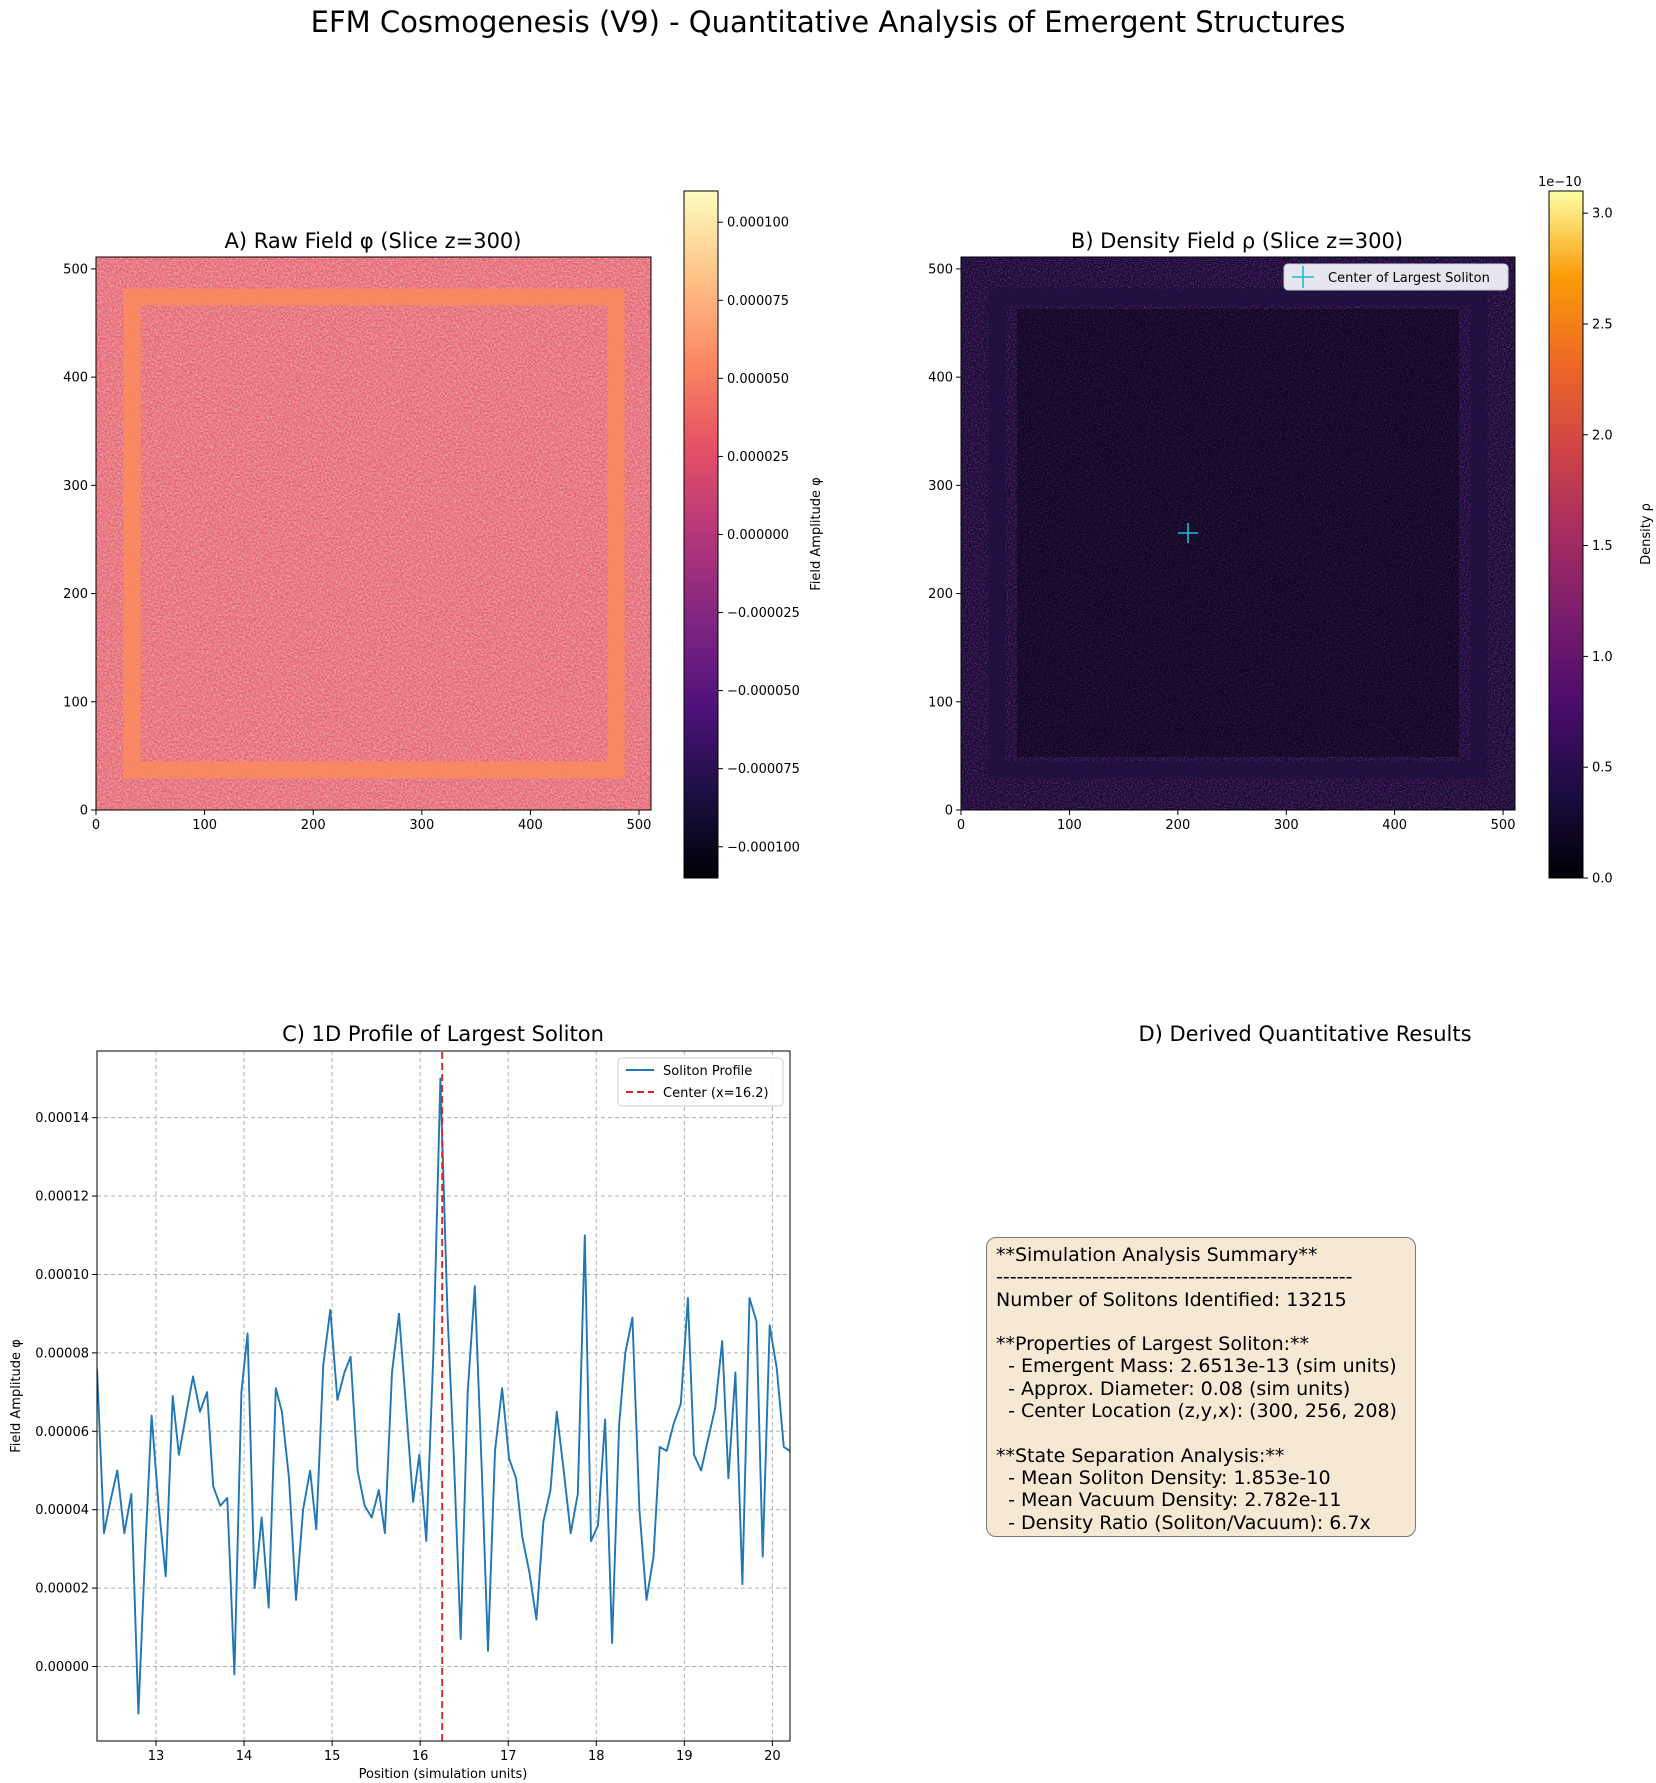 Image resolution: width=1656 pixels, height=1783 pixels. I want to click on panel-a-x-tick-label: 100, so click(204, 825).